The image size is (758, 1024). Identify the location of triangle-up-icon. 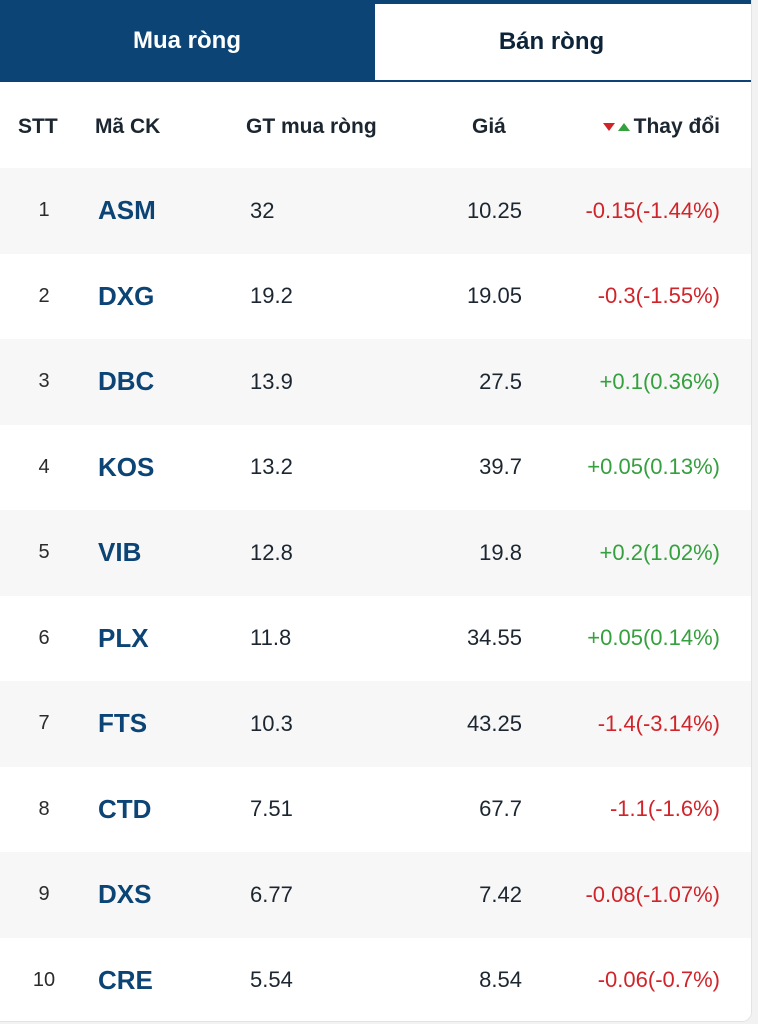
(623, 127).